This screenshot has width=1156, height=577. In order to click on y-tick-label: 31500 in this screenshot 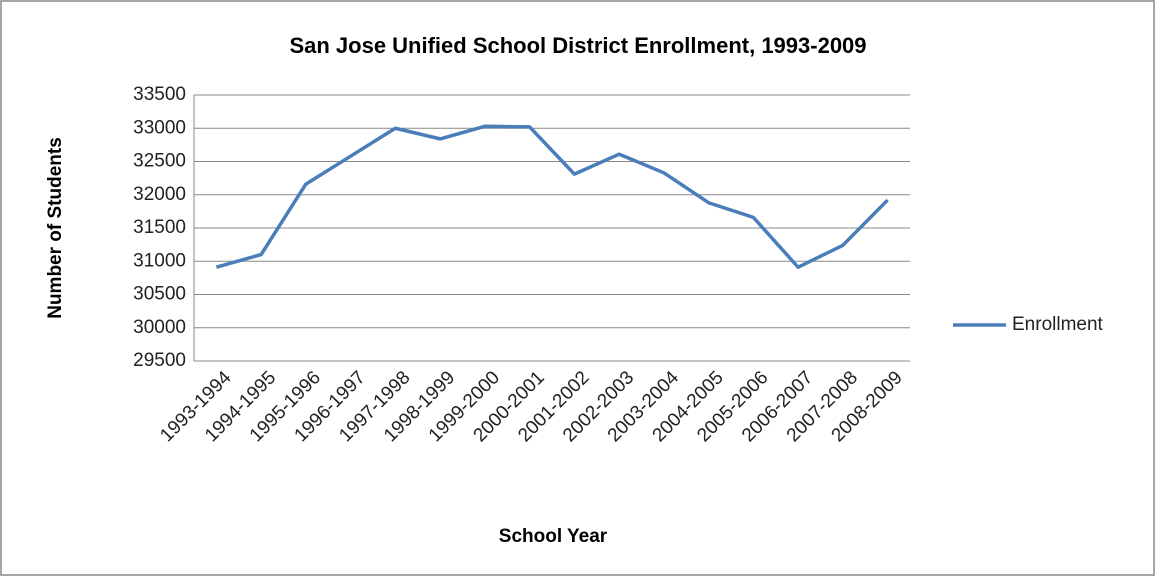, I will do `click(159, 227)`.